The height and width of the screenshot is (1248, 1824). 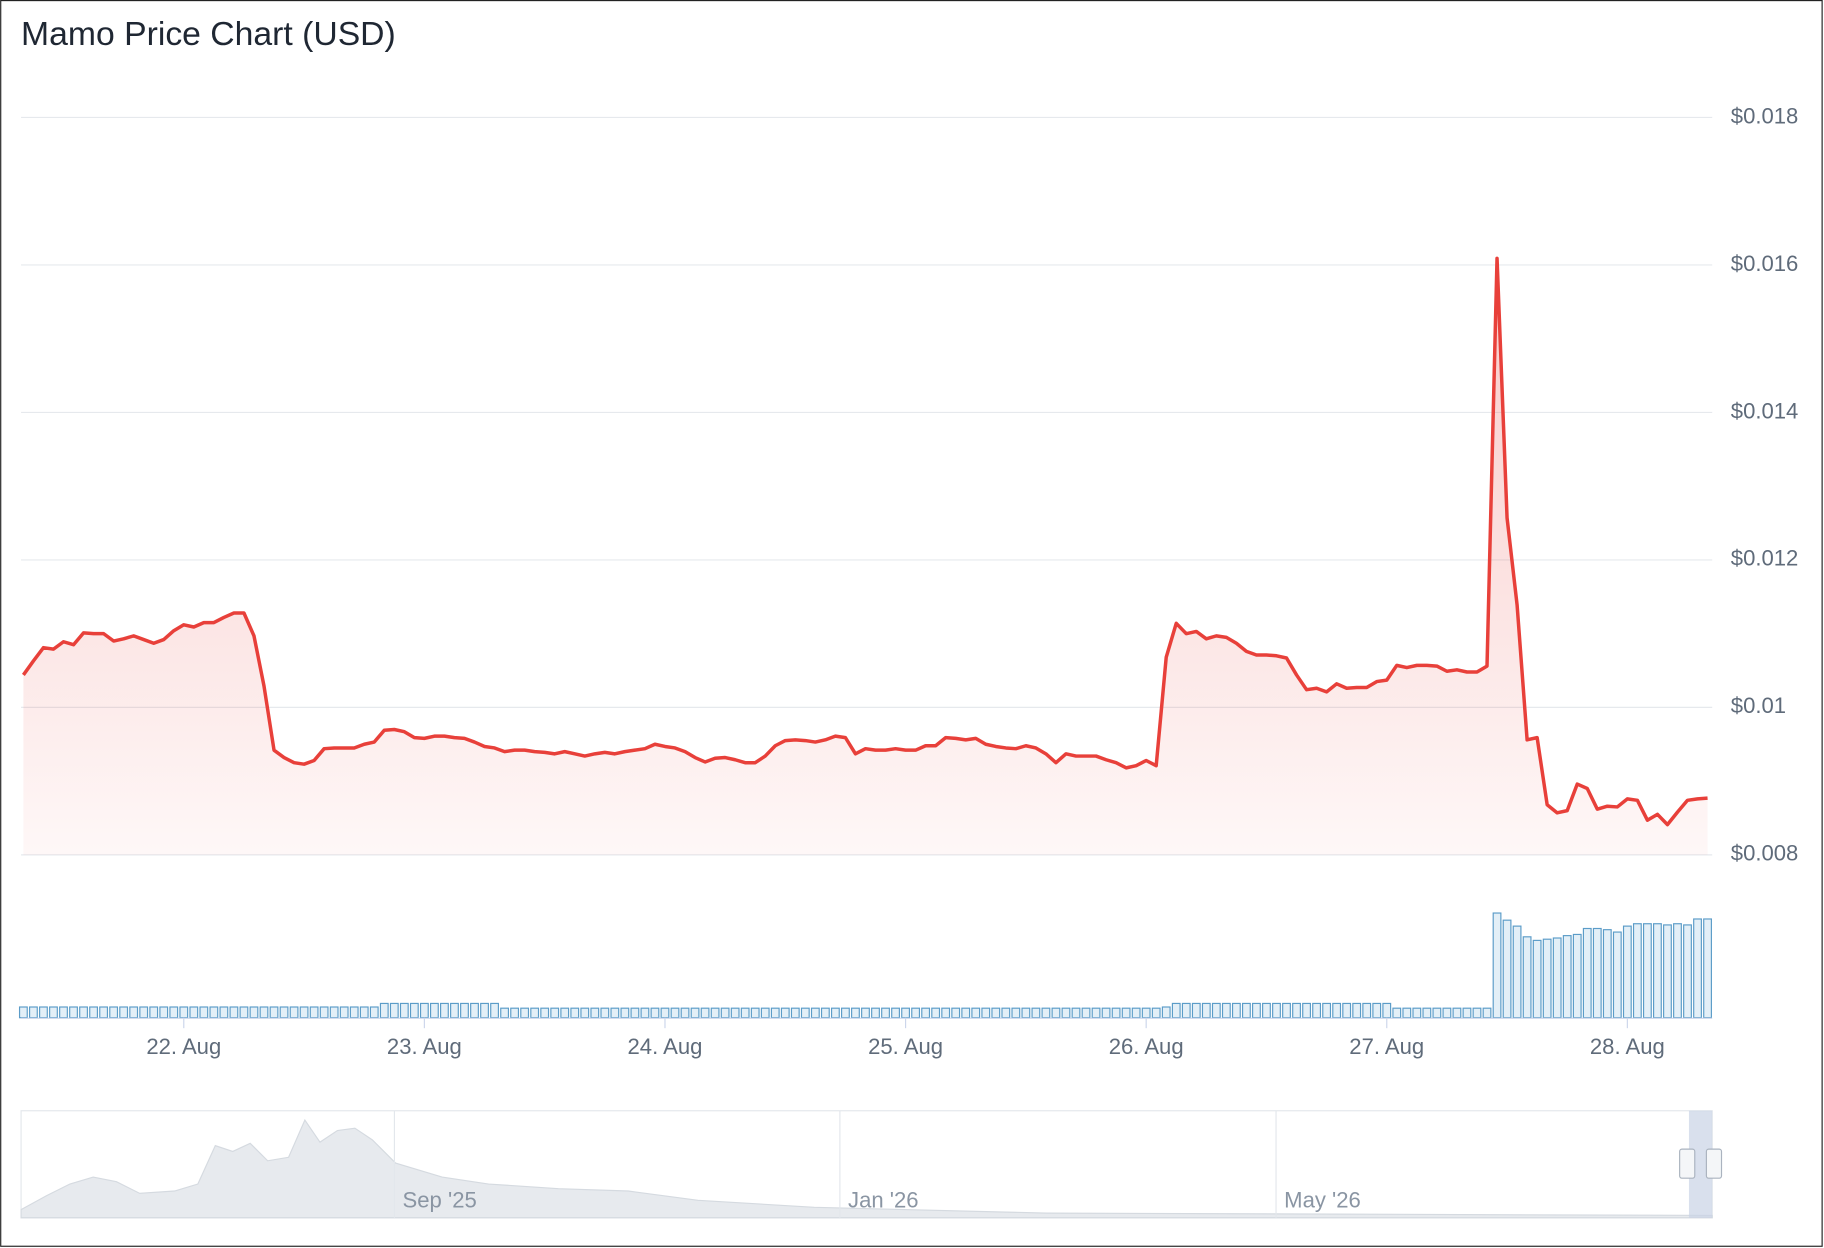 I want to click on navigator-label: Sep '25, so click(x=440, y=1199).